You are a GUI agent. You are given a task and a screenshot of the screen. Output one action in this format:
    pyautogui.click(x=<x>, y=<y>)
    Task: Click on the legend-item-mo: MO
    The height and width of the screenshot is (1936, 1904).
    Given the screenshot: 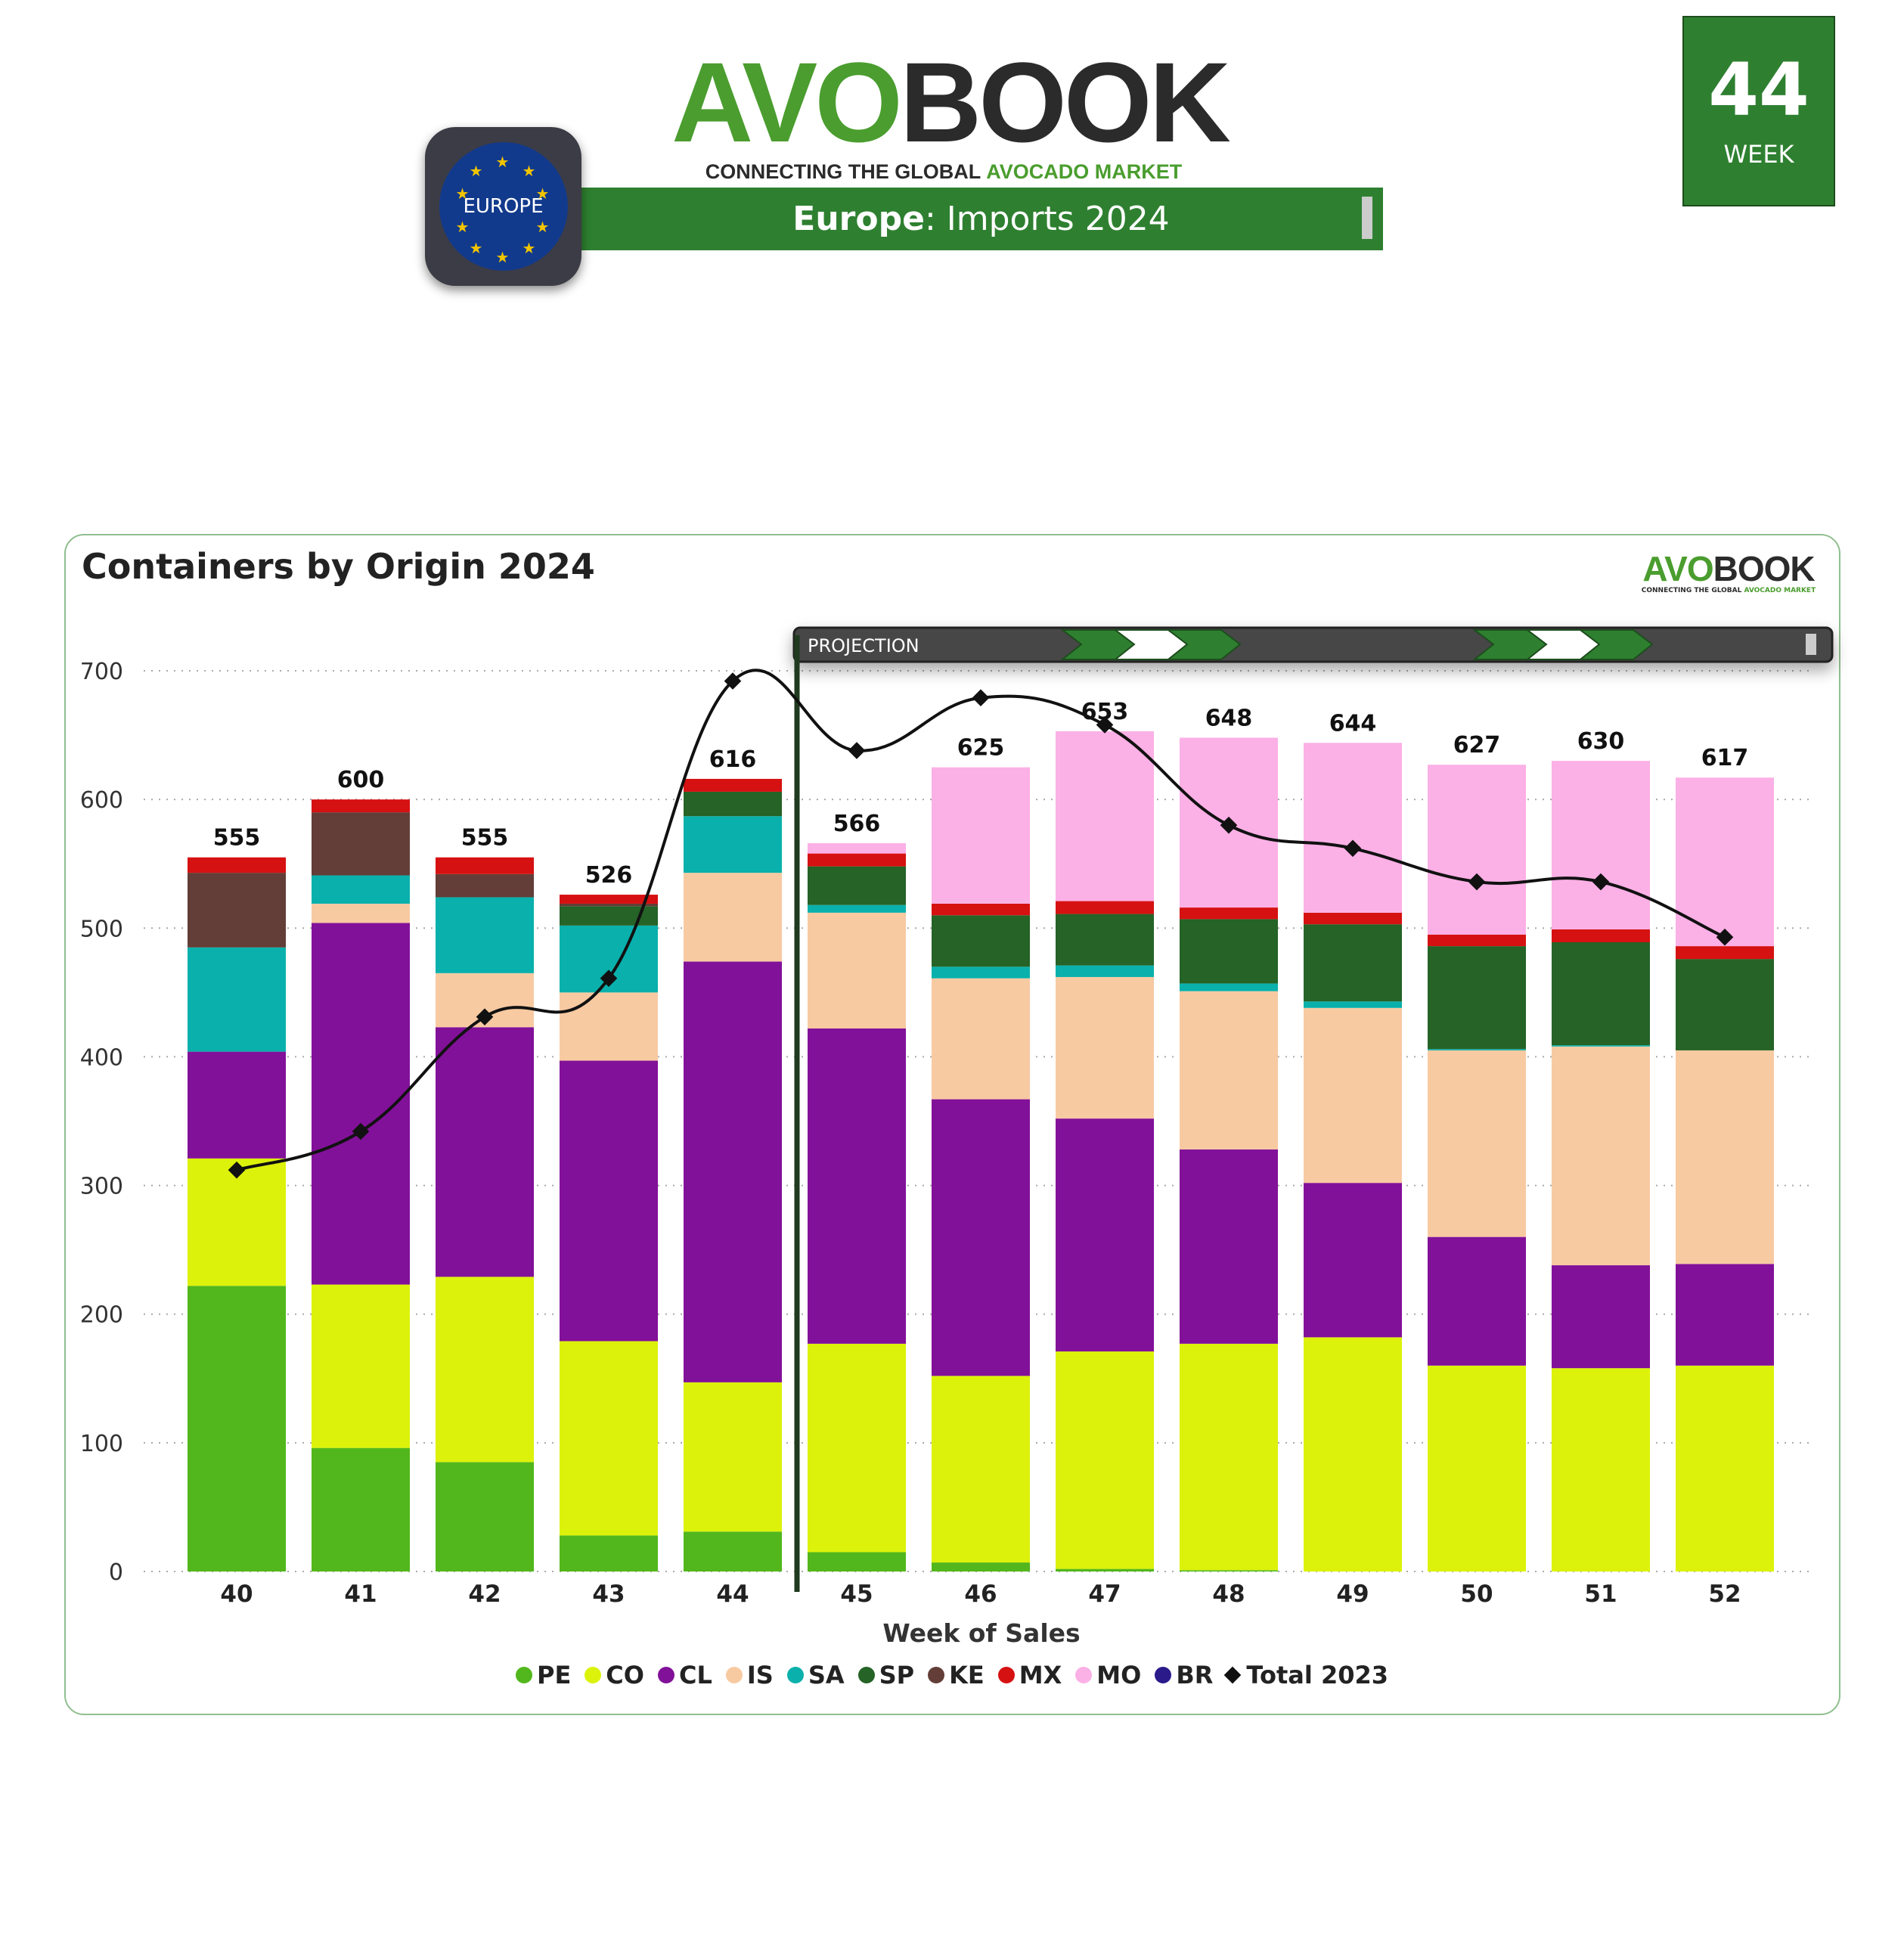 What is the action you would take?
    pyautogui.click(x=1108, y=1675)
    